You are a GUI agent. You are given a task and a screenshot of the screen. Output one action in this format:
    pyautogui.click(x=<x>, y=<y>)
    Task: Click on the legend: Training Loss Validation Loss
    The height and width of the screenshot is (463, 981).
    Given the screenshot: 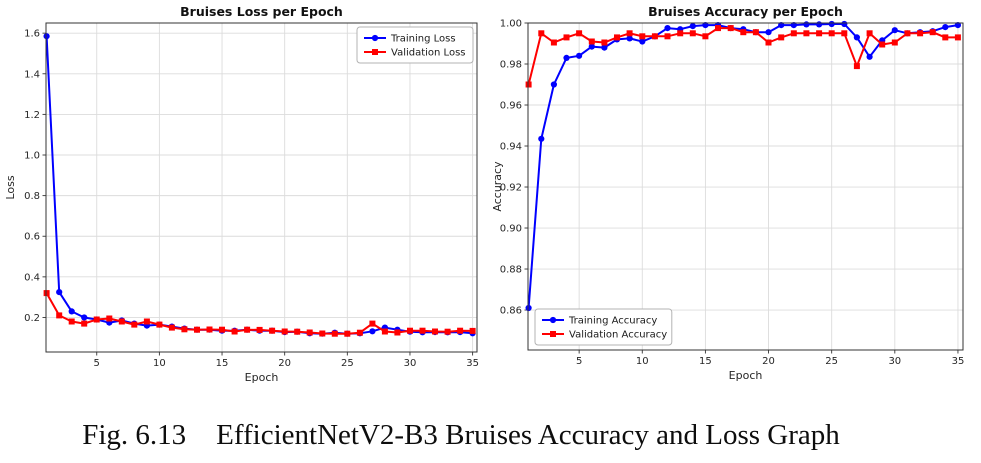 What is the action you would take?
    pyautogui.click(x=415, y=45)
    